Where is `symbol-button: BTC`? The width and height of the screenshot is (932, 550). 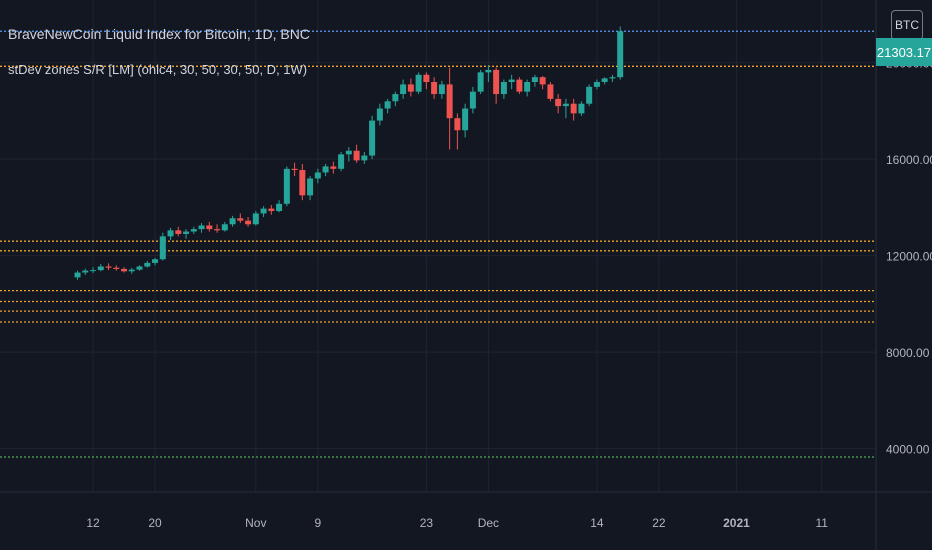 symbol-button: BTC is located at coordinates (907, 25).